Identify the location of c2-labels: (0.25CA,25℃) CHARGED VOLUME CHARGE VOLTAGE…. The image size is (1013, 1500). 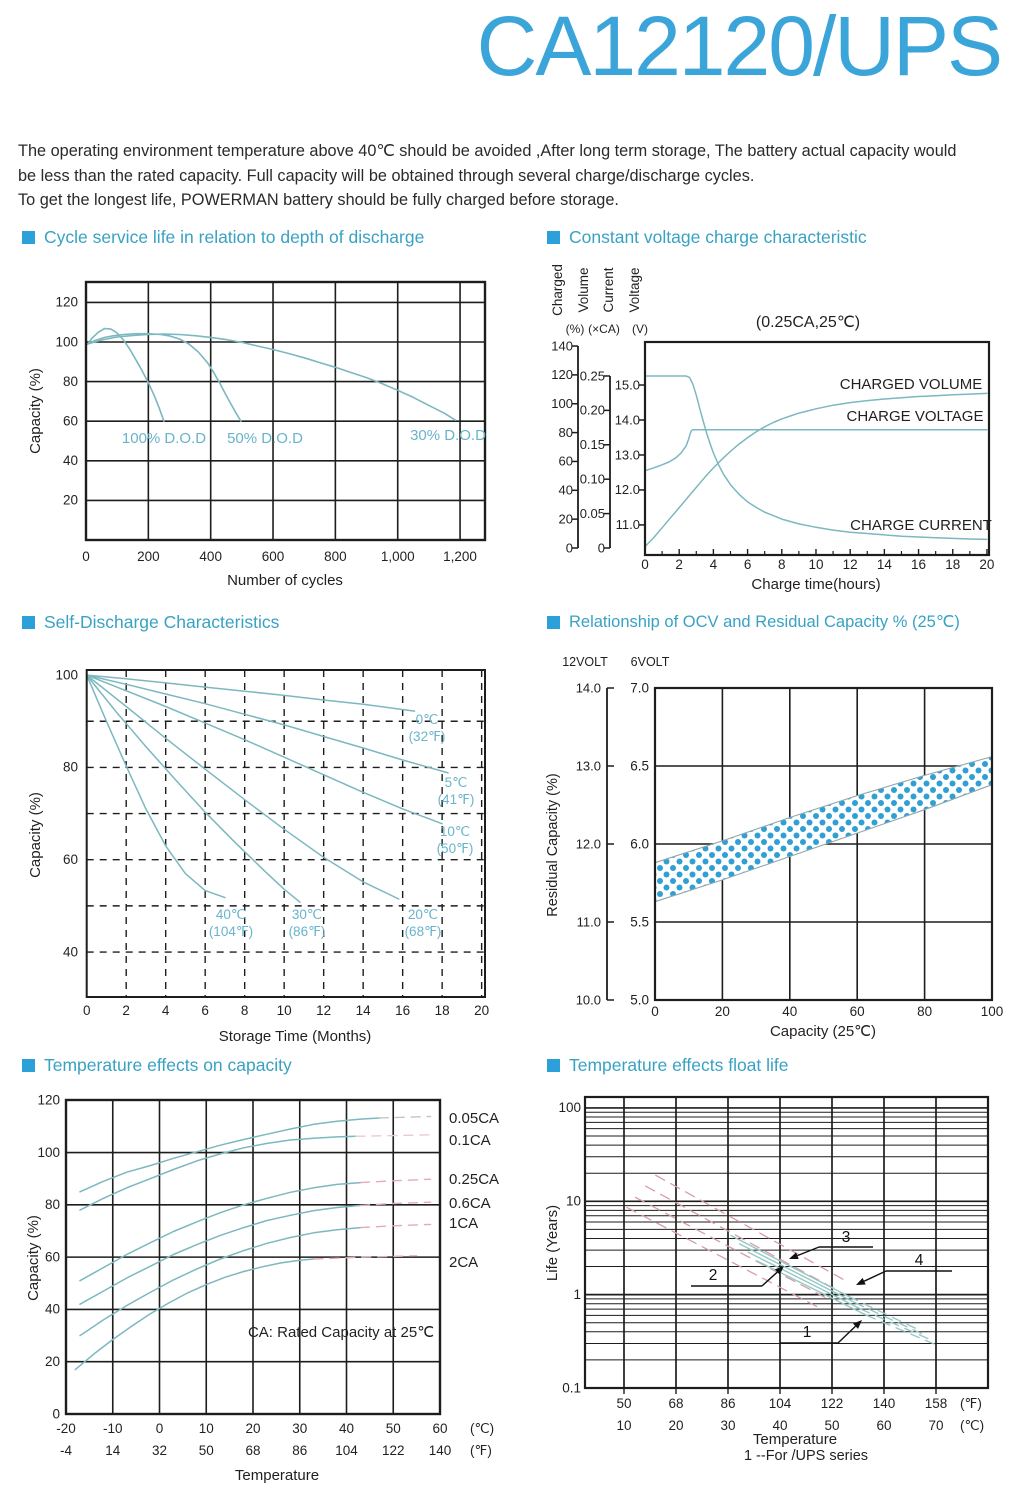
(771, 428).